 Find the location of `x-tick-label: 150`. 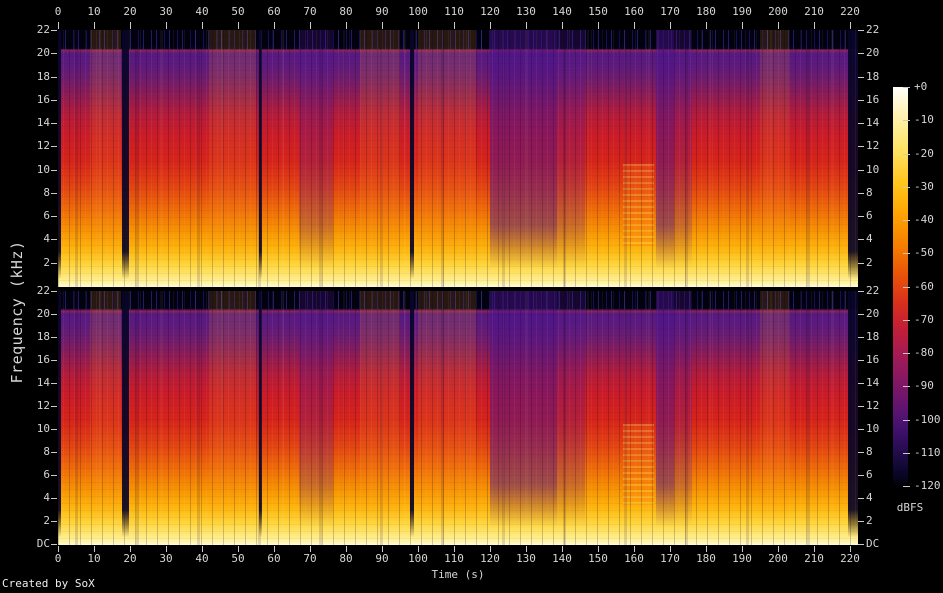

x-tick-label: 150 is located at coordinates (598, 558).